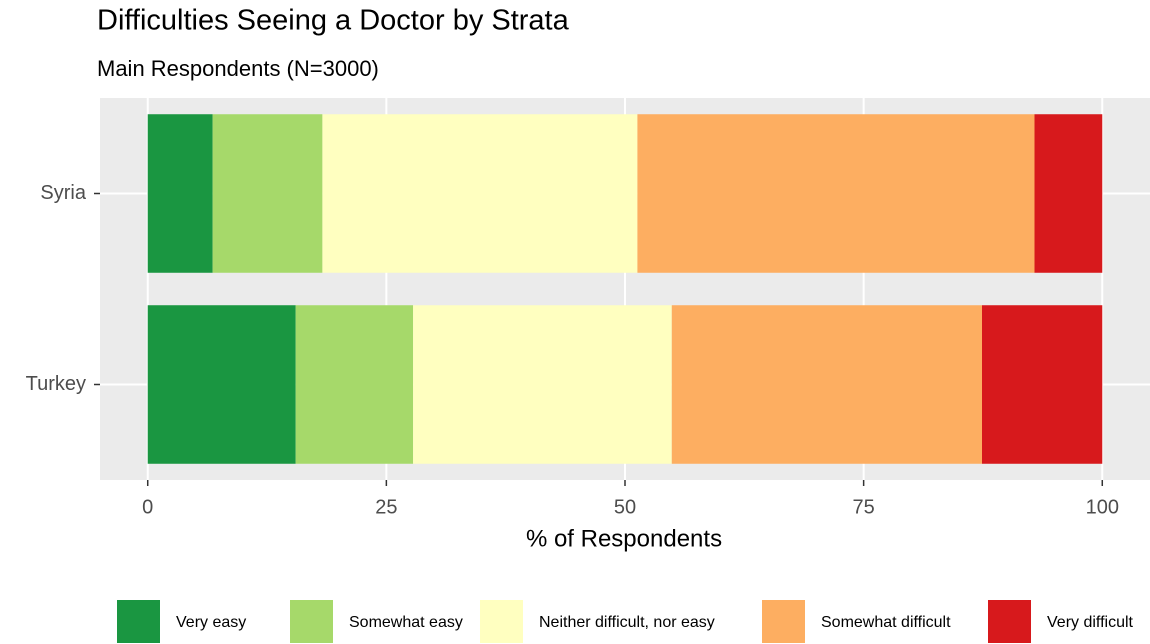  Describe the element at coordinates (238, 68) in the screenshot. I see `chart-subtitle: Main Respondents (N=3000)` at that location.